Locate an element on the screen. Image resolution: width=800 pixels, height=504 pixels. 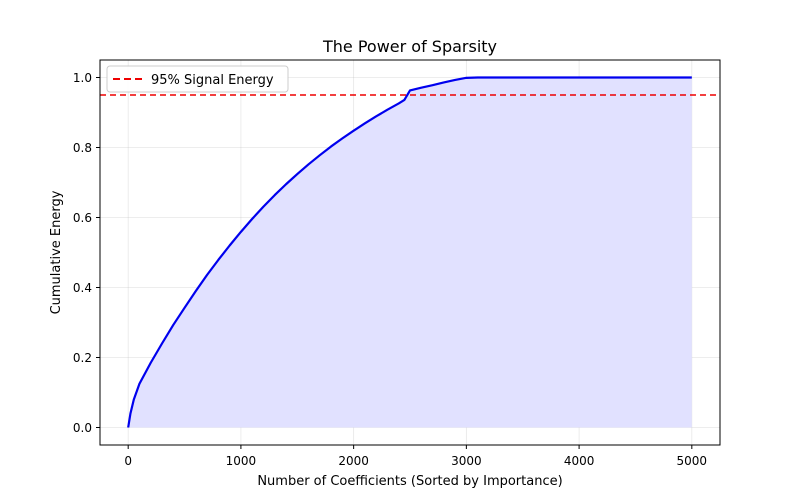
legend: 95% Signal Energy is located at coordinates (197, 79).